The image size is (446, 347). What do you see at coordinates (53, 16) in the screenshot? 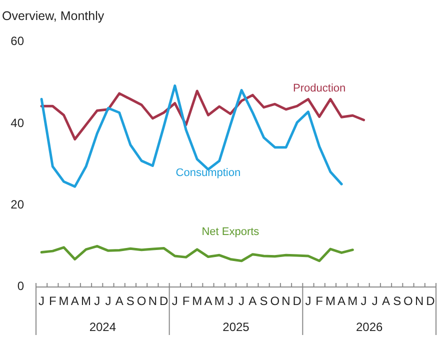
I see `chart-title: Overview, Monthly` at bounding box center [53, 16].